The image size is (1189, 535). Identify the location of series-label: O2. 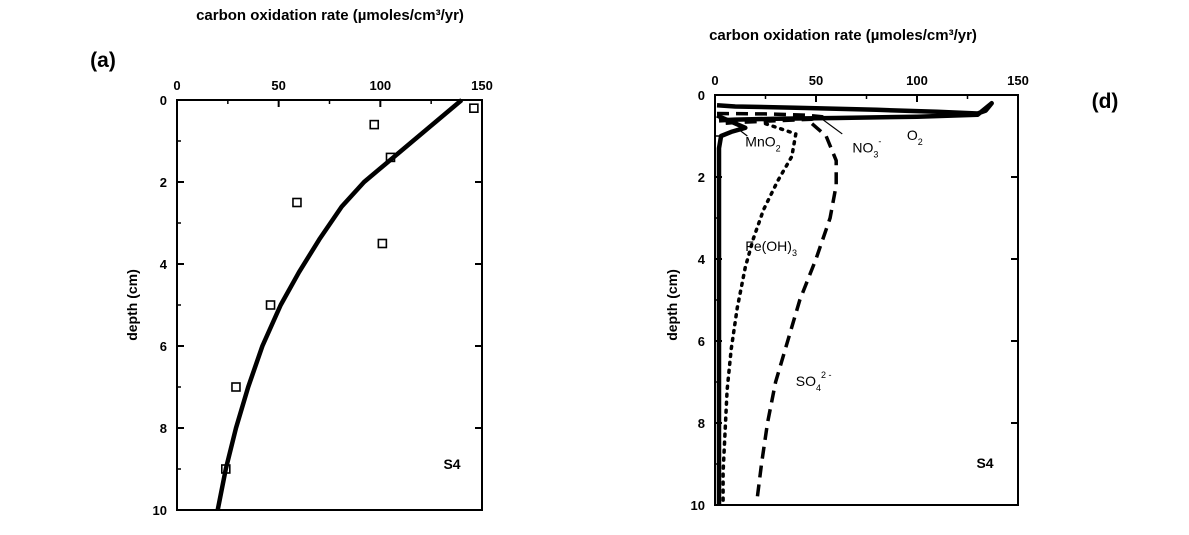
(915, 137).